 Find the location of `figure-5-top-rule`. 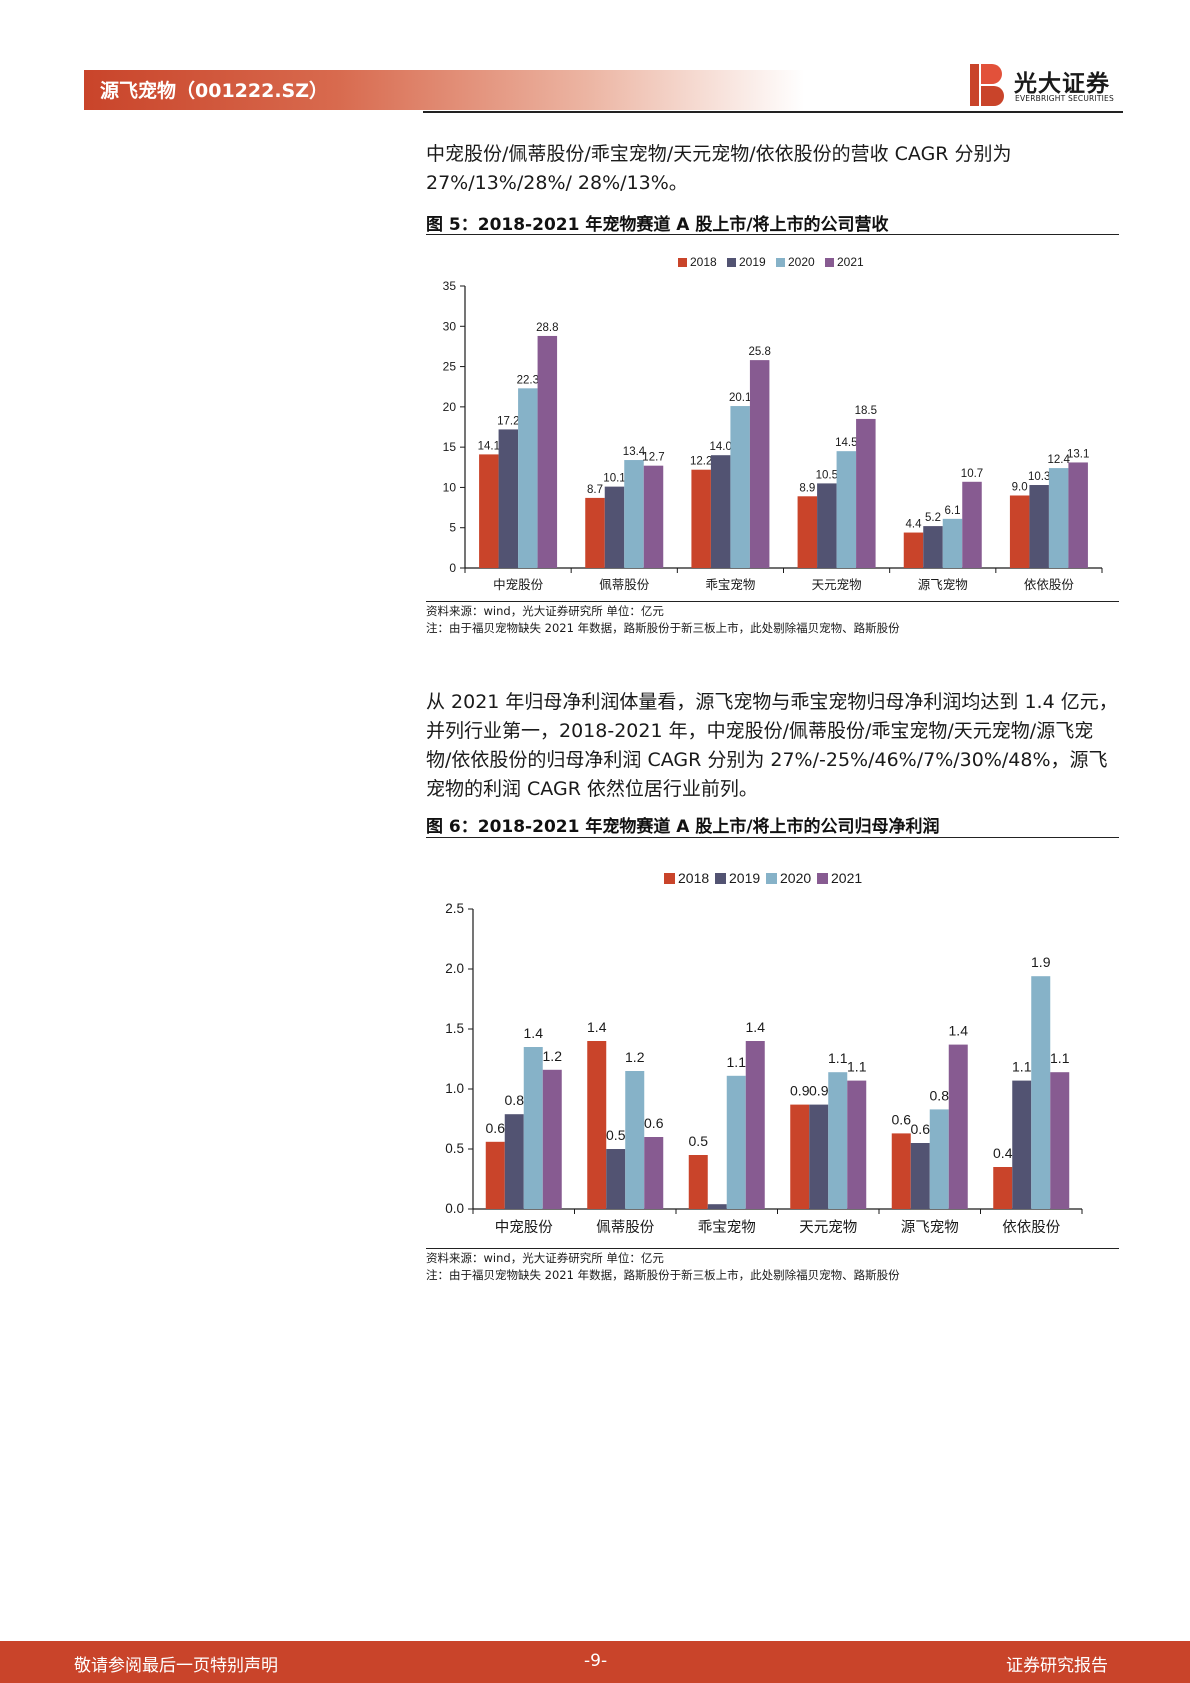

figure-5-top-rule is located at coordinates (772, 234).